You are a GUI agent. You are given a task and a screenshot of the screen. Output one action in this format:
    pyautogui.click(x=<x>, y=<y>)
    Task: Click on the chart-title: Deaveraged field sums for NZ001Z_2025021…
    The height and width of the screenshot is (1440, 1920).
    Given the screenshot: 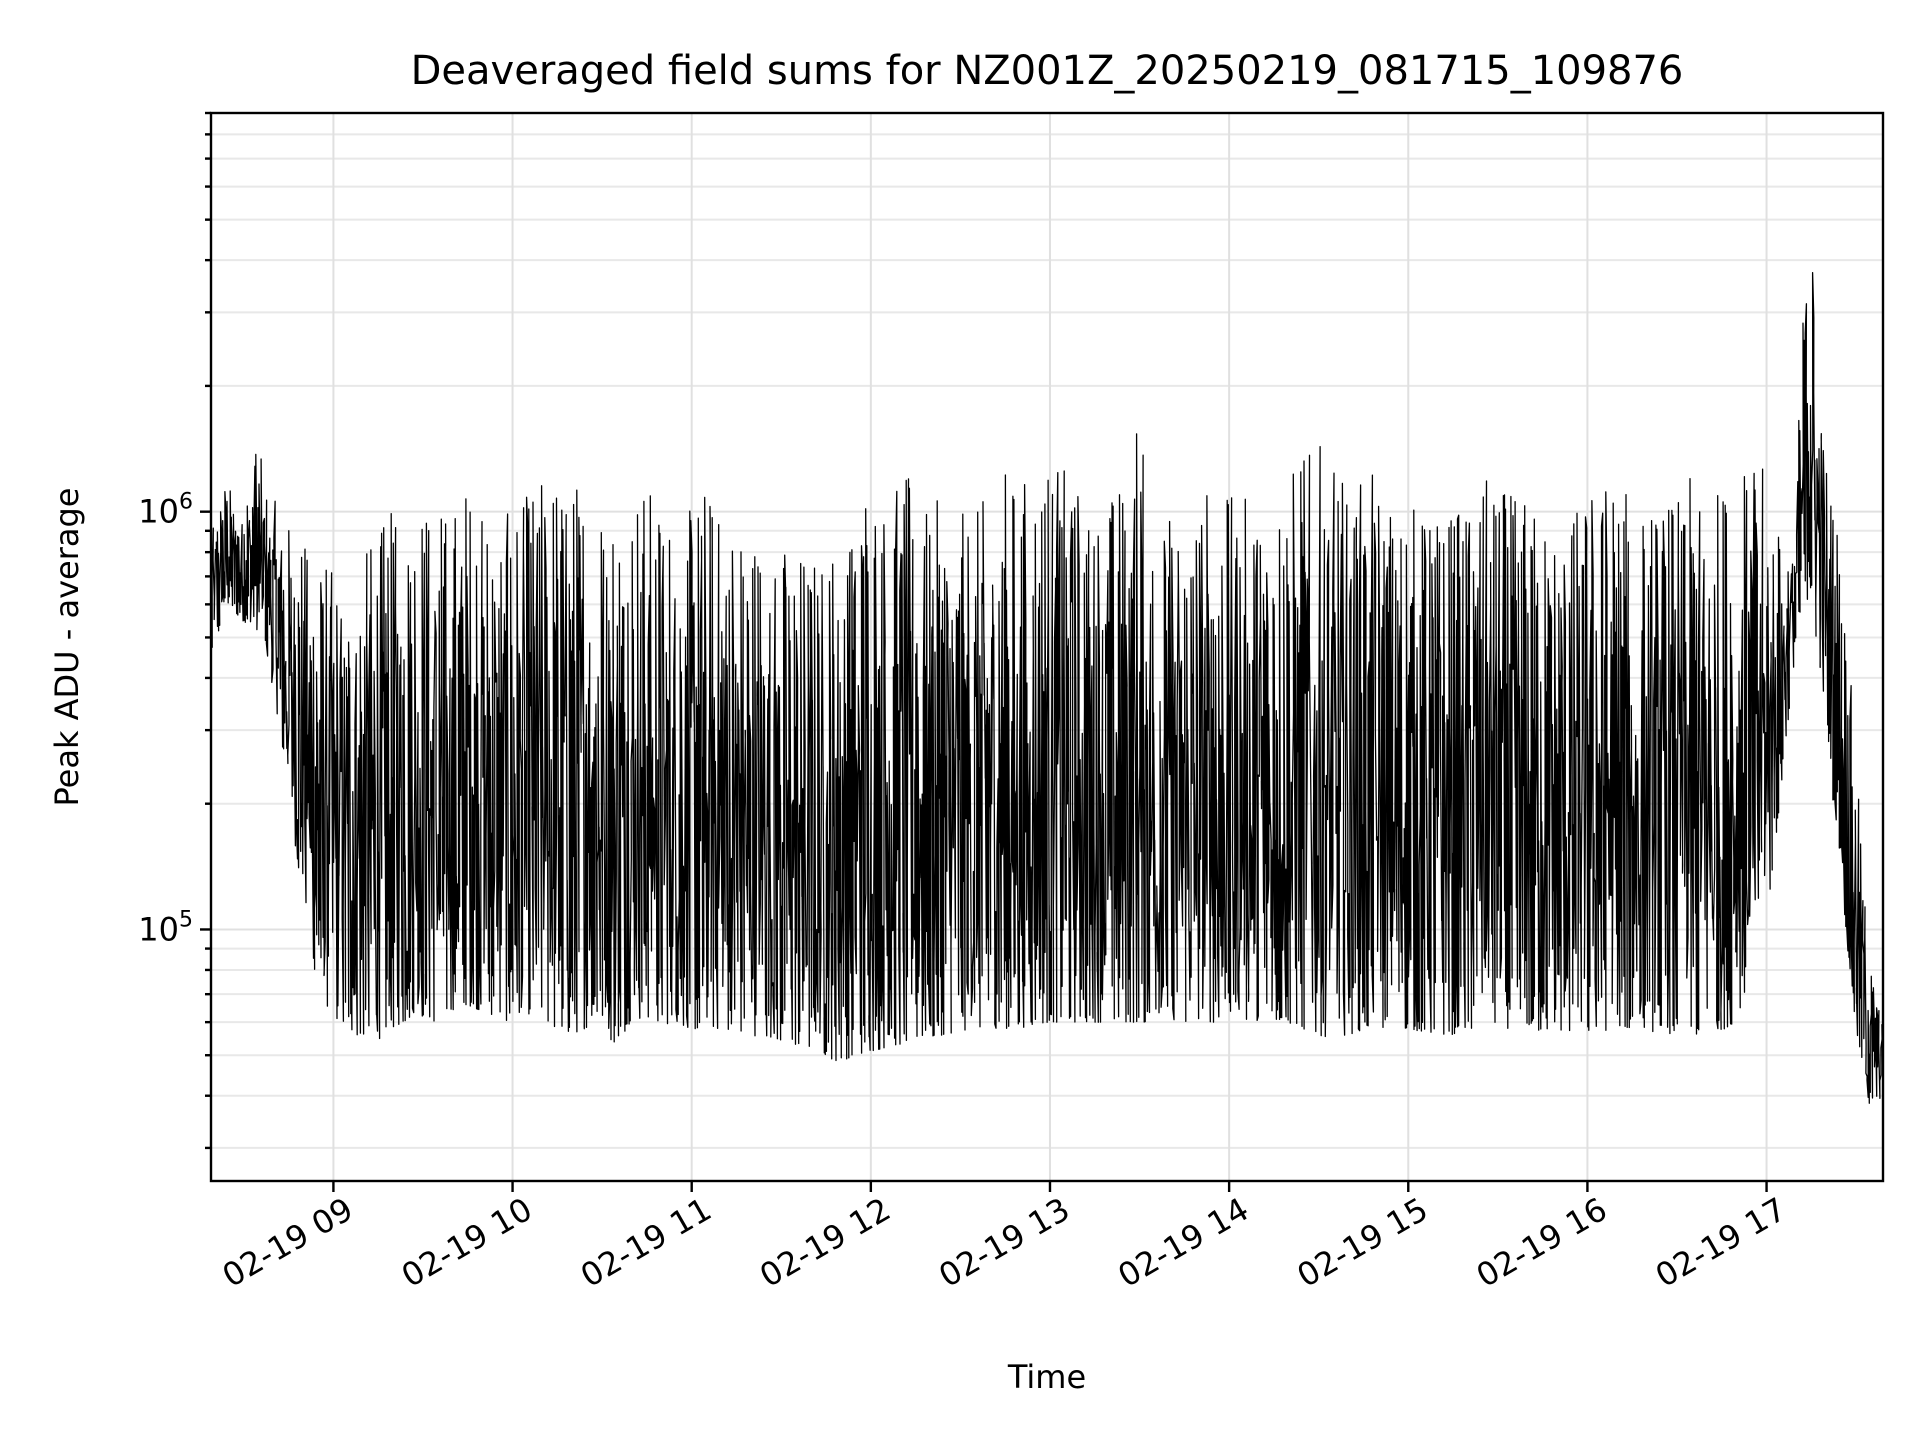 What is the action you would take?
    pyautogui.click(x=1047, y=71)
    